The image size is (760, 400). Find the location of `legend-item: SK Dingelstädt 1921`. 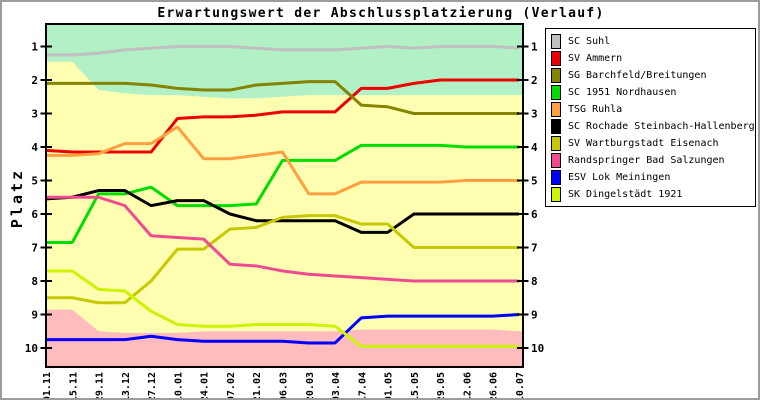

legend-item: SK Dingelstädt 1921 is located at coordinates (653, 194).